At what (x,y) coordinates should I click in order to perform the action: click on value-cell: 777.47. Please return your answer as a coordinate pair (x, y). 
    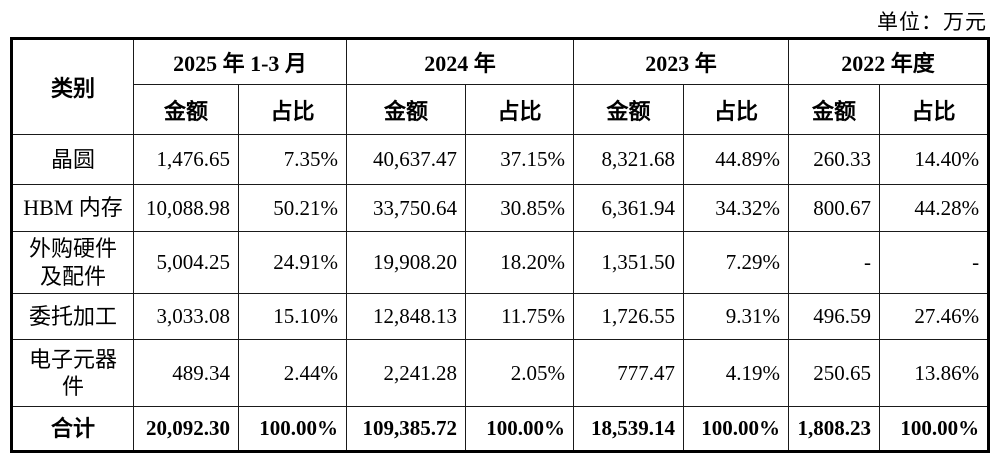
    Looking at the image, I should click on (629, 373).